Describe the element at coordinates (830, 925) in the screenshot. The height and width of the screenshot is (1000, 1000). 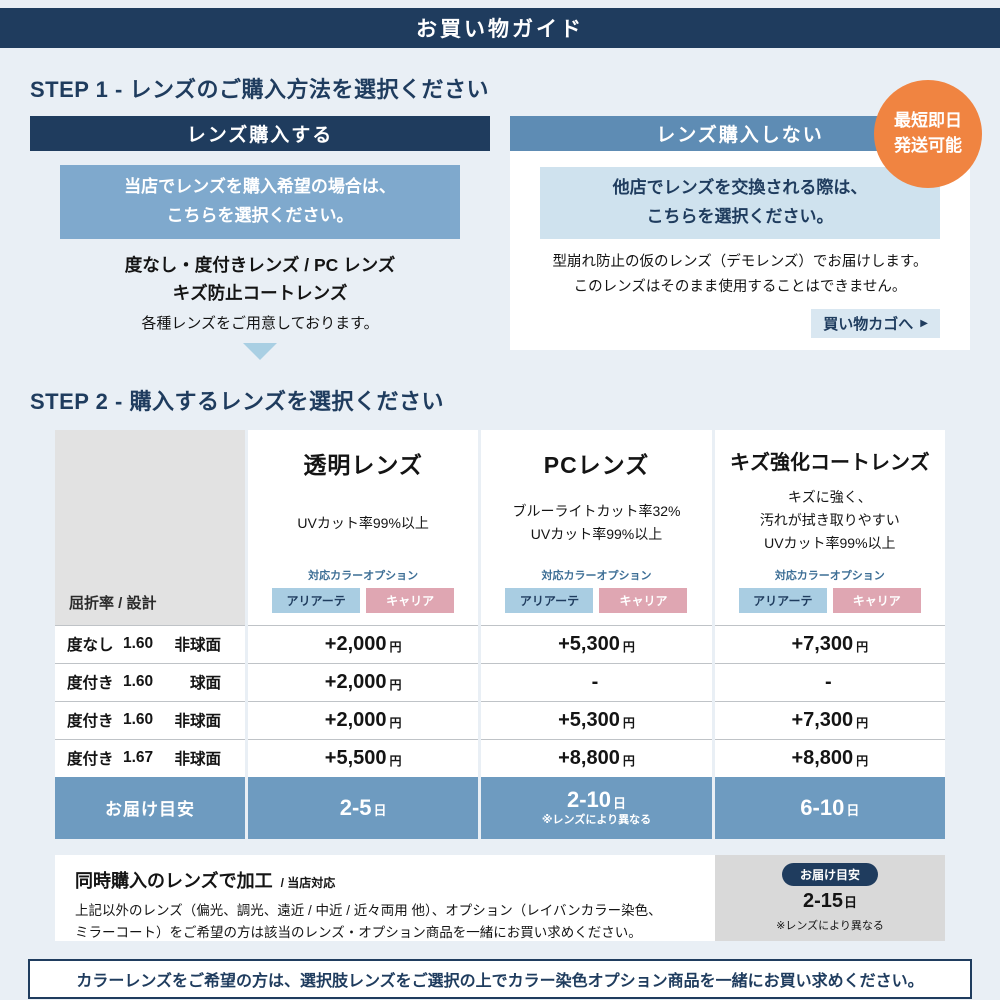
I see `footer-delivery-note: ※レンズにより異なる` at that location.